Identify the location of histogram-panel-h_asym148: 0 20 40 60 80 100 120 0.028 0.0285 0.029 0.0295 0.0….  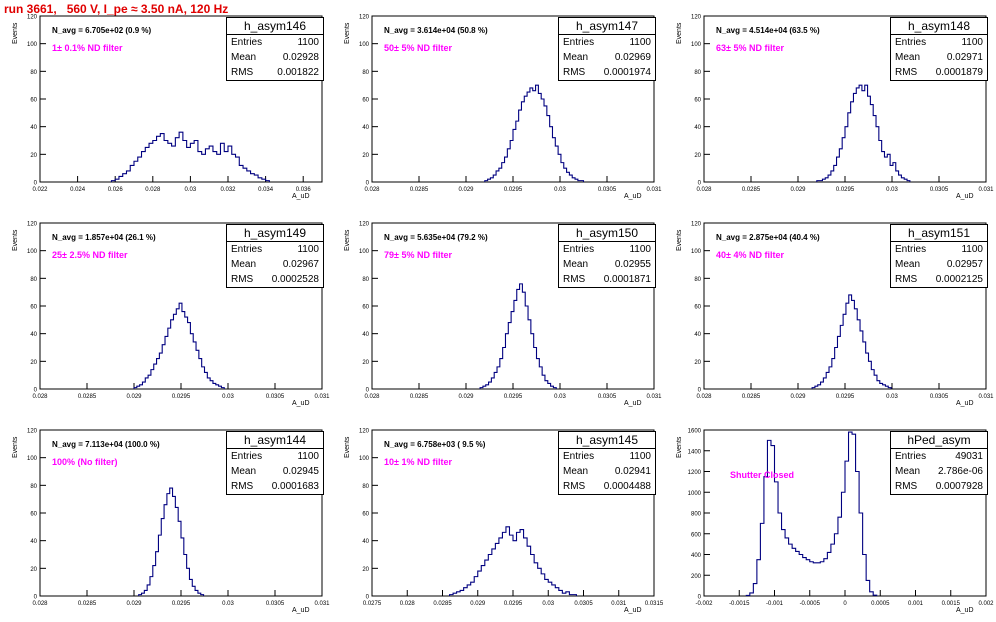
(830, 103).